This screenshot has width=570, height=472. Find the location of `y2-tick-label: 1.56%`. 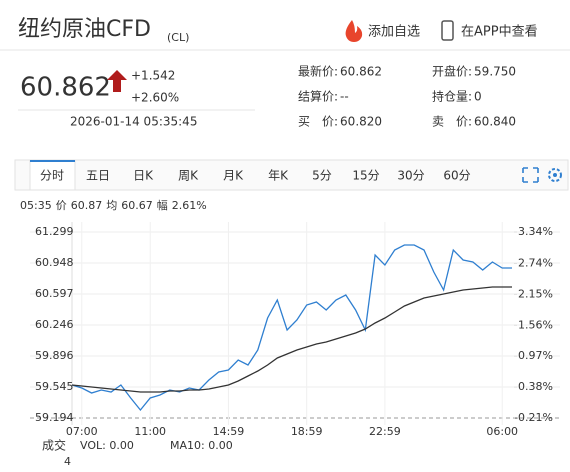

y2-tick-label: 1.56% is located at coordinates (535, 324).